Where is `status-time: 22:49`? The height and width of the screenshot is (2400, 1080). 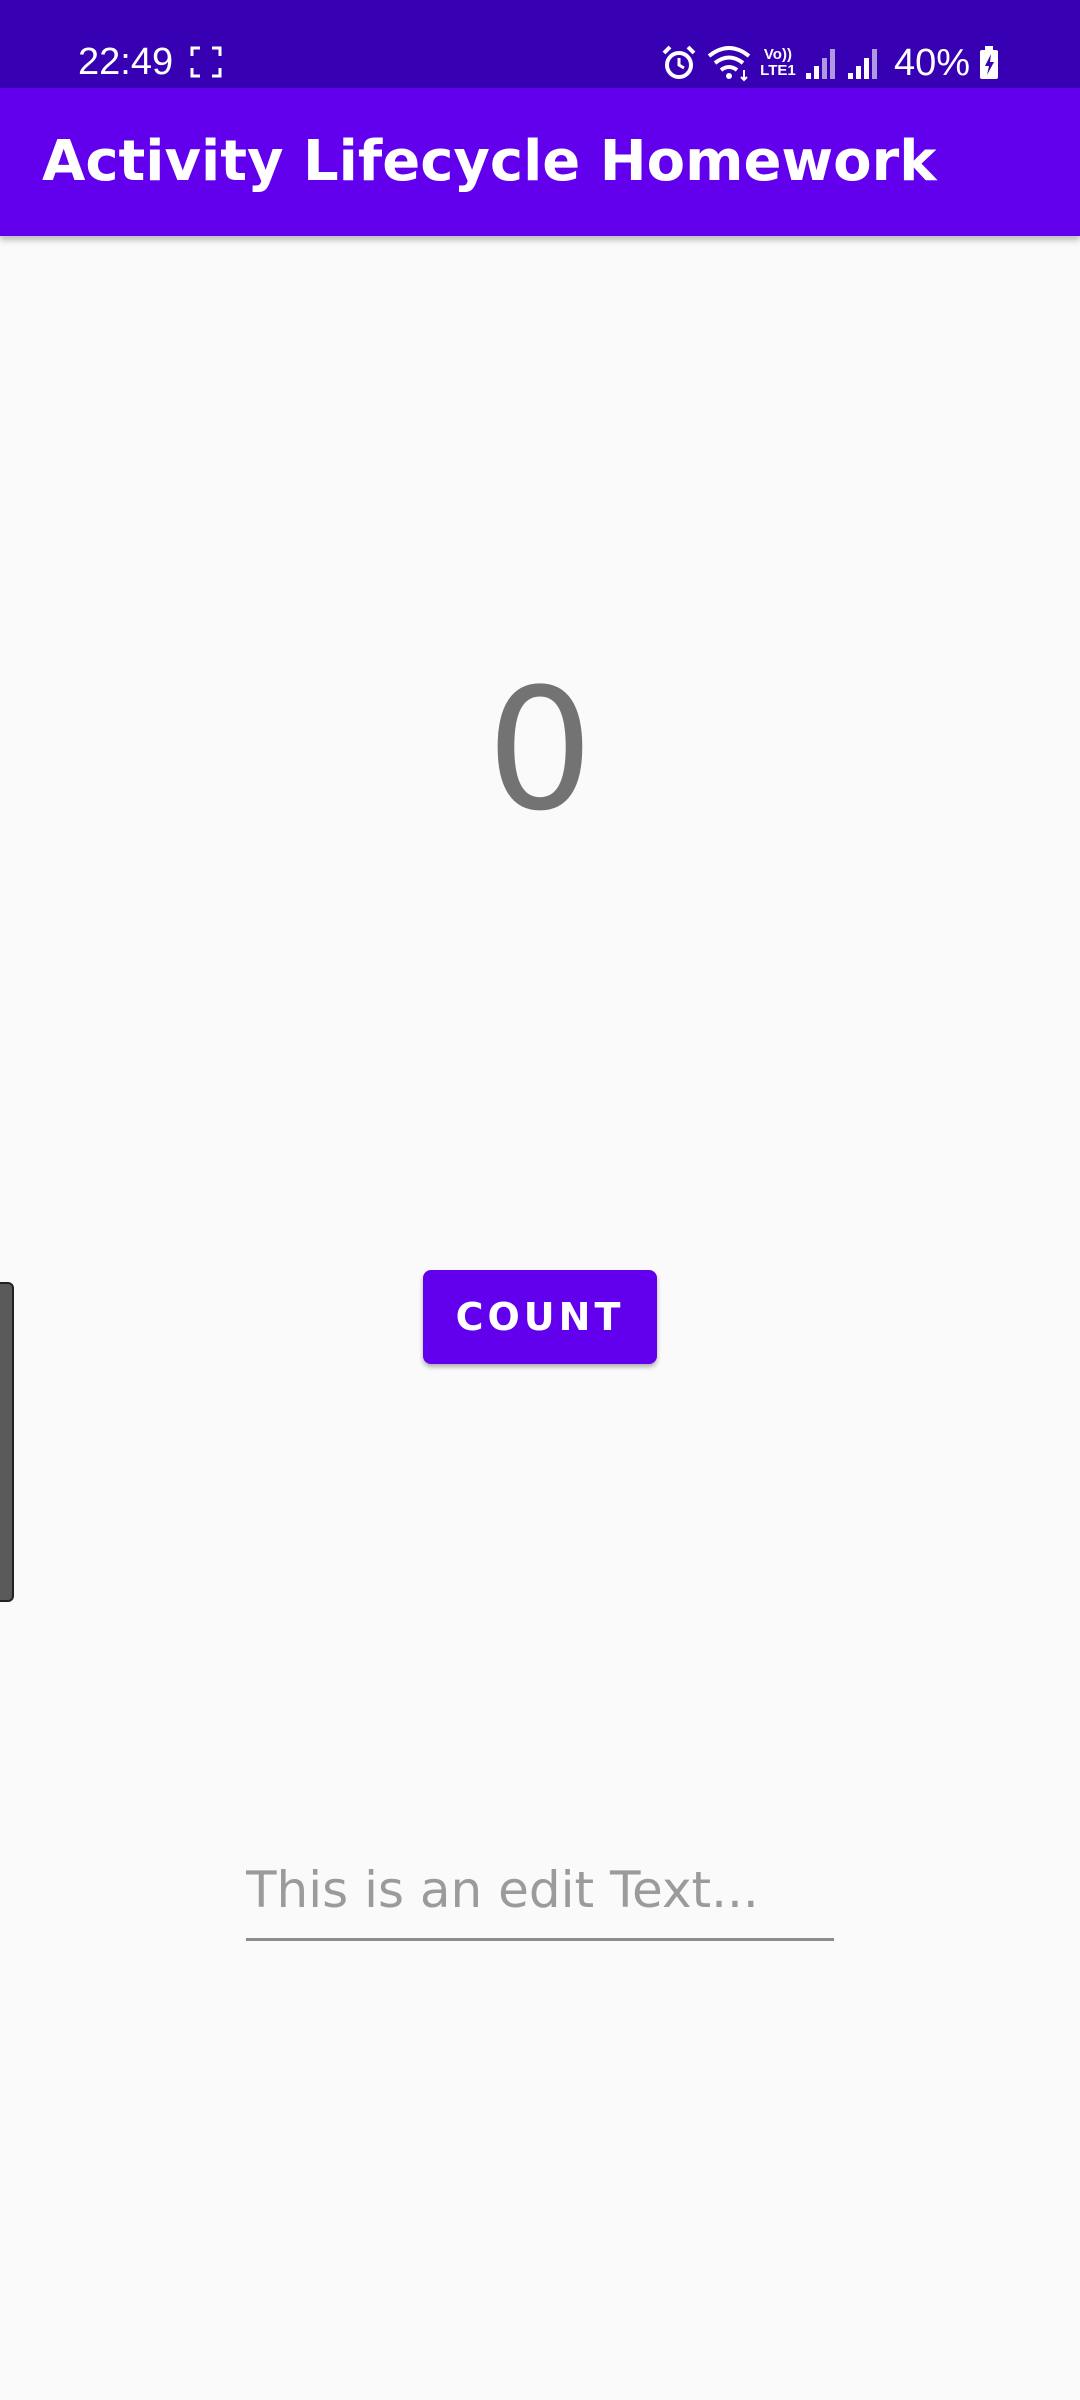
status-time: 22:49 is located at coordinates (125, 62).